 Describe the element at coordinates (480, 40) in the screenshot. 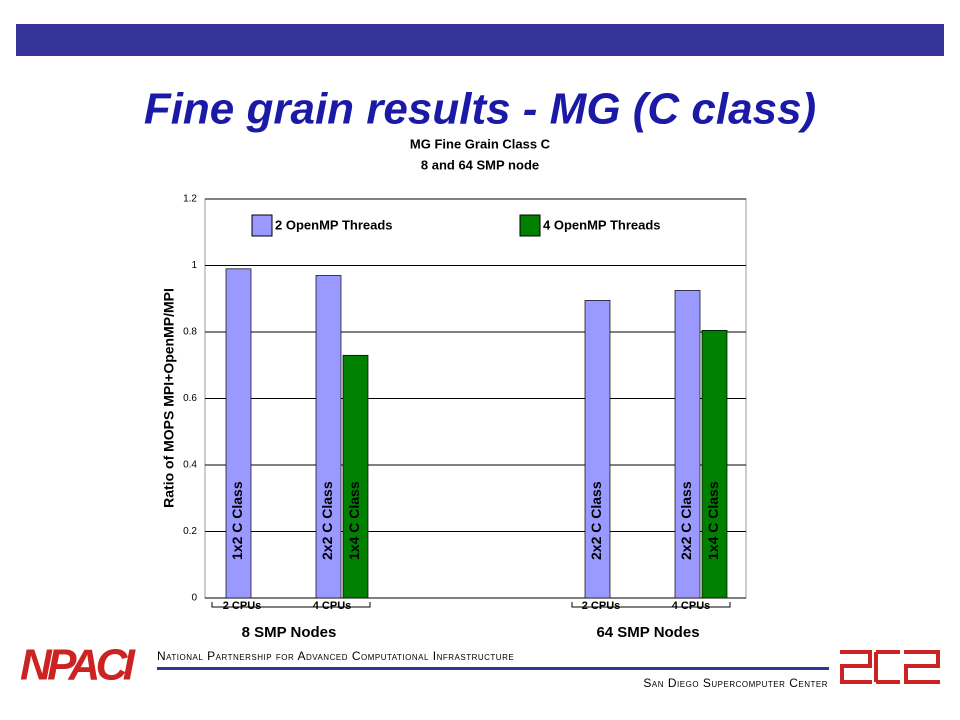

I see `header-bar` at that location.